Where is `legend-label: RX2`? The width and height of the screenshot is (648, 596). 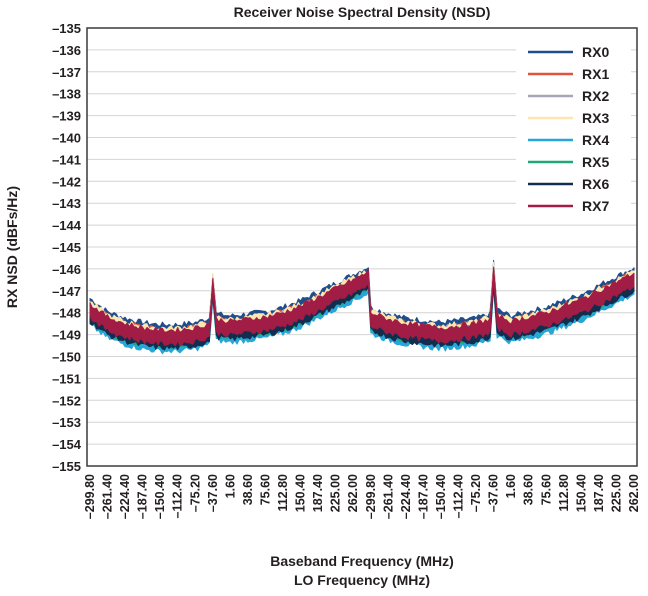 legend-label: RX2 is located at coordinates (595, 96).